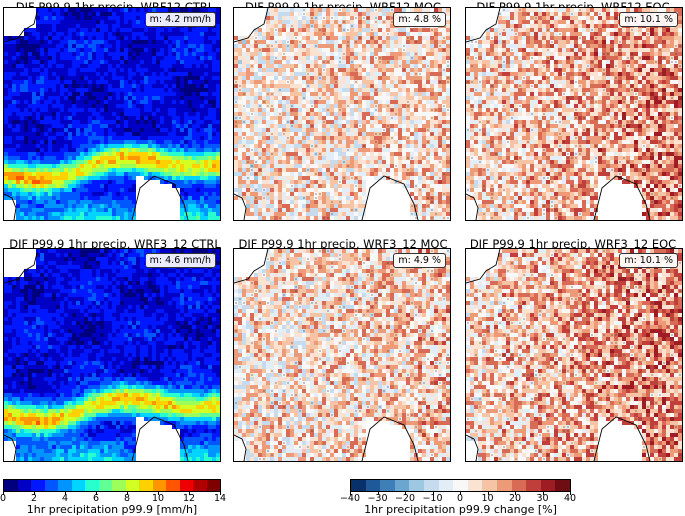 The width and height of the screenshot is (685, 516). What do you see at coordinates (127, 498) in the screenshot?
I see `colorbar-tick-label: 8` at bounding box center [127, 498].